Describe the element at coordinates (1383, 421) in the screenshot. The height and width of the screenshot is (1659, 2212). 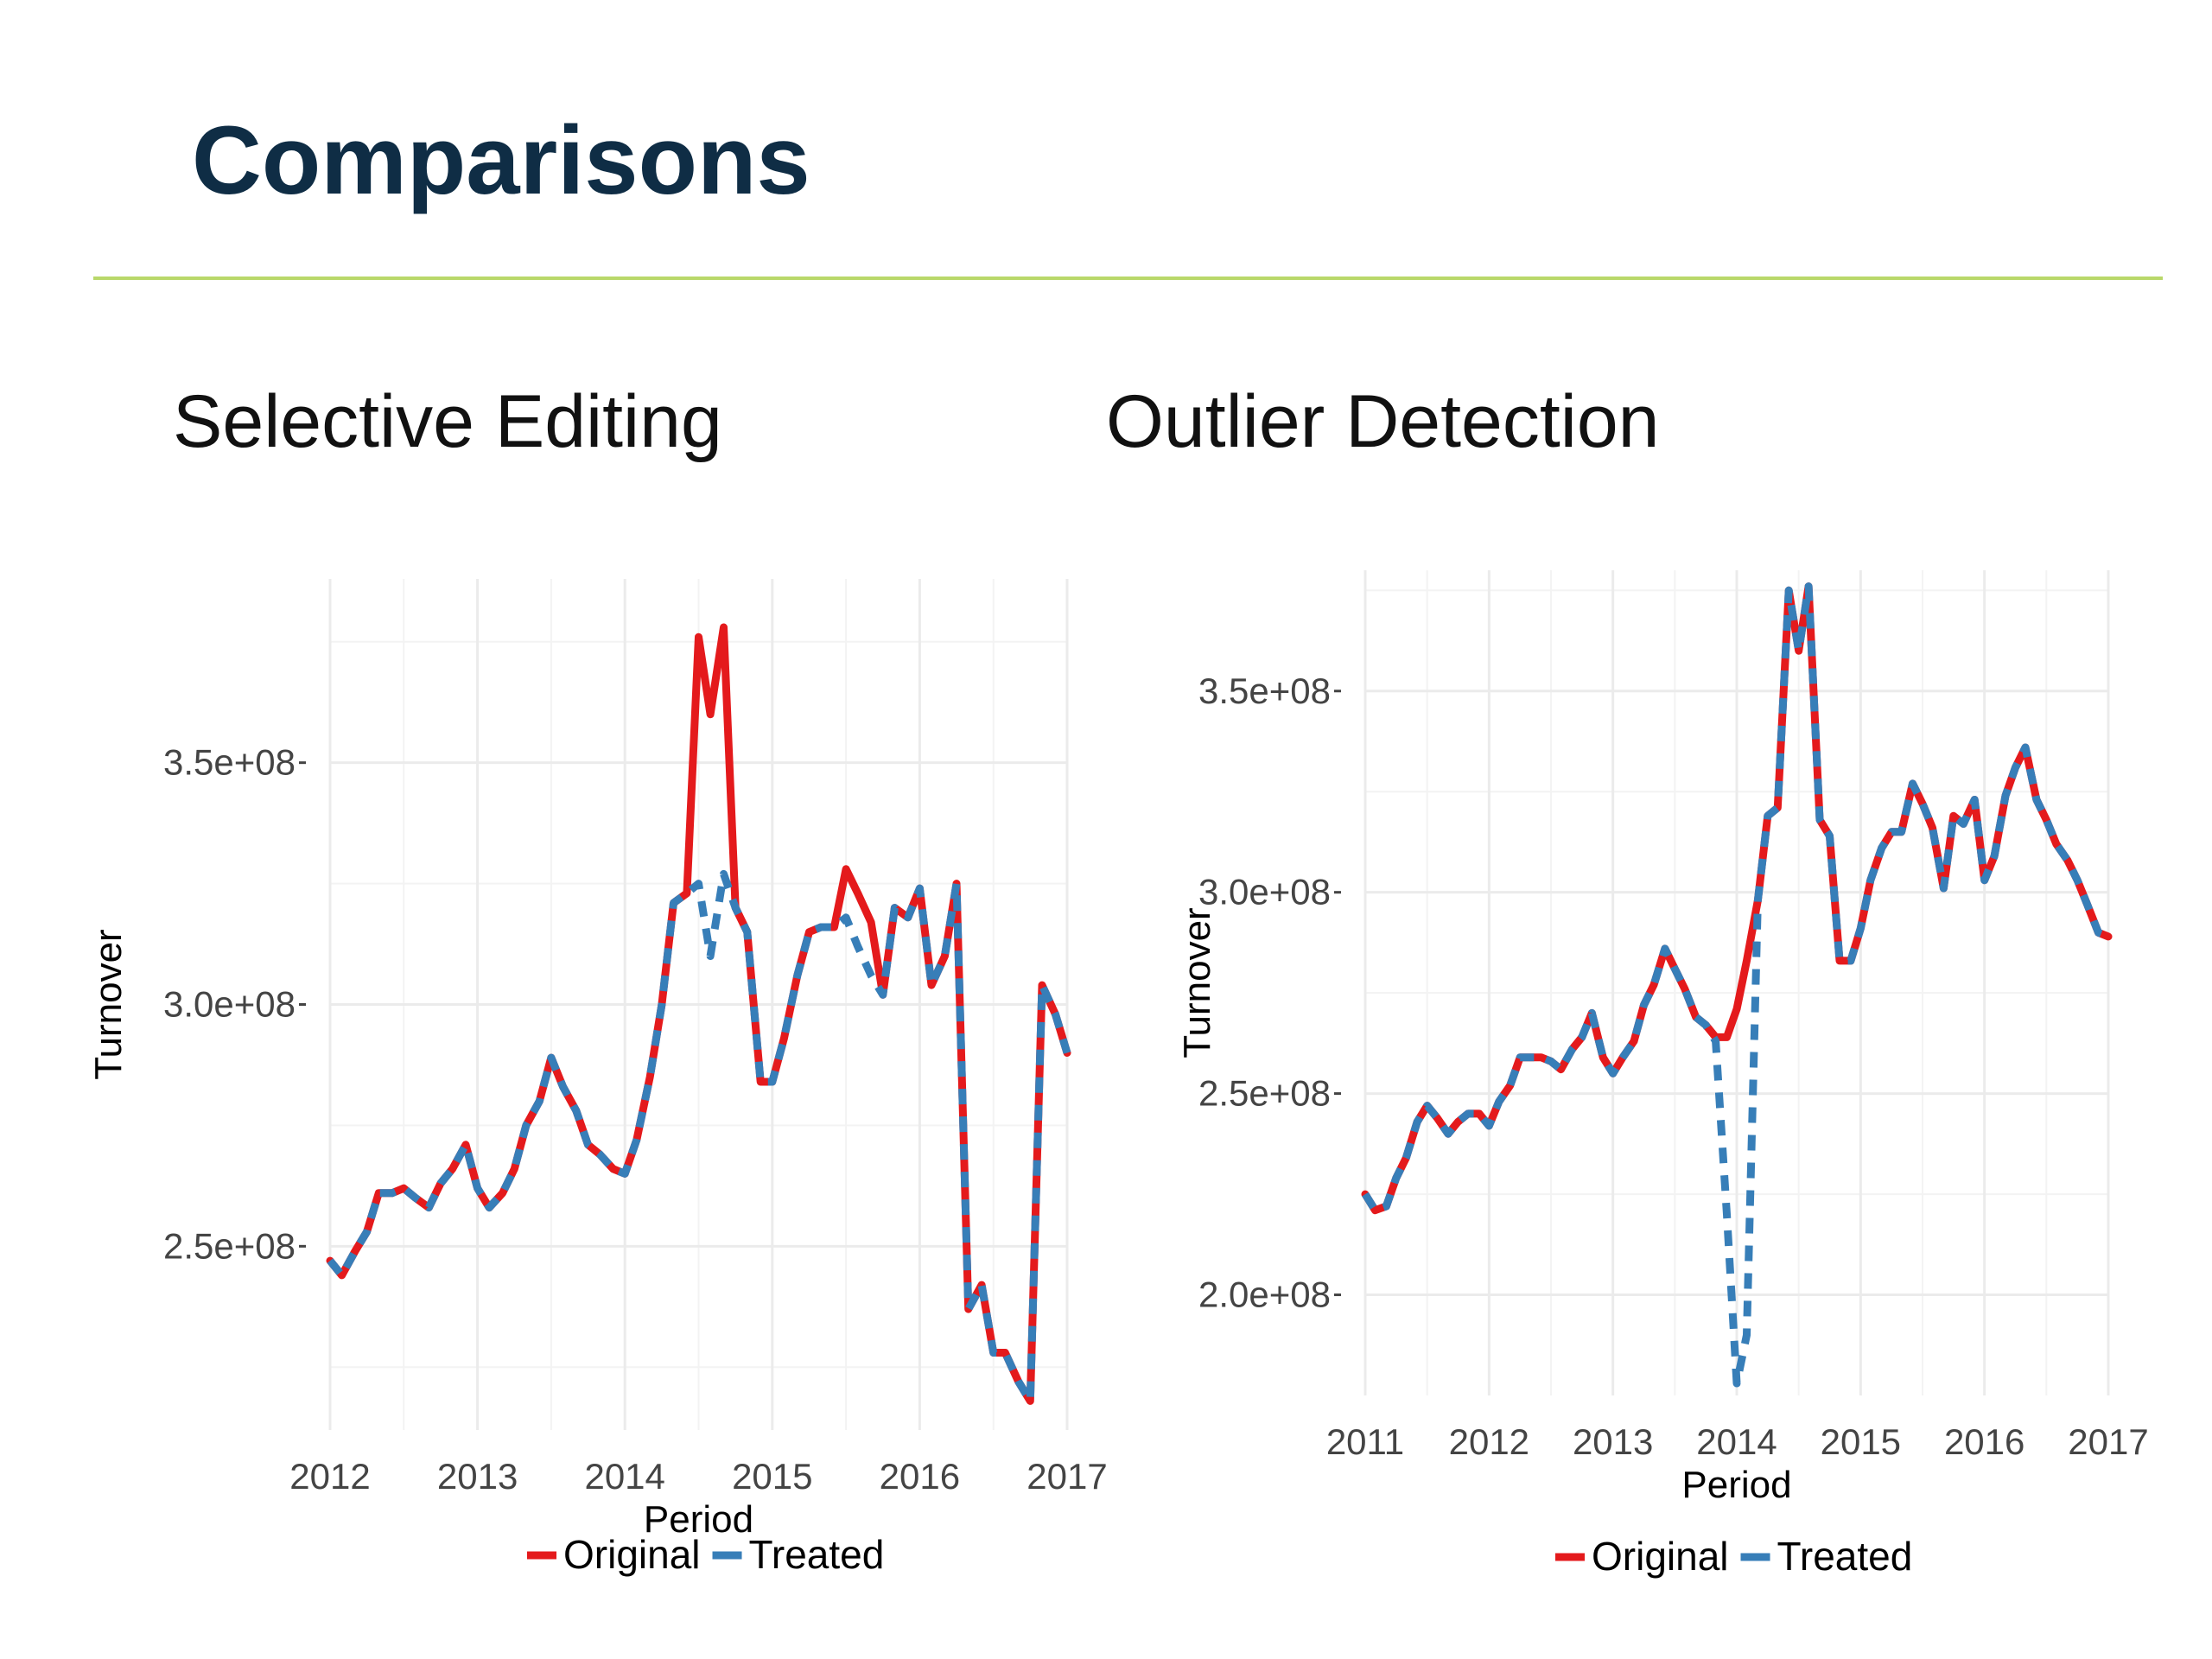
I see `panel-title-outlier-detection: Outlier Detection` at that location.